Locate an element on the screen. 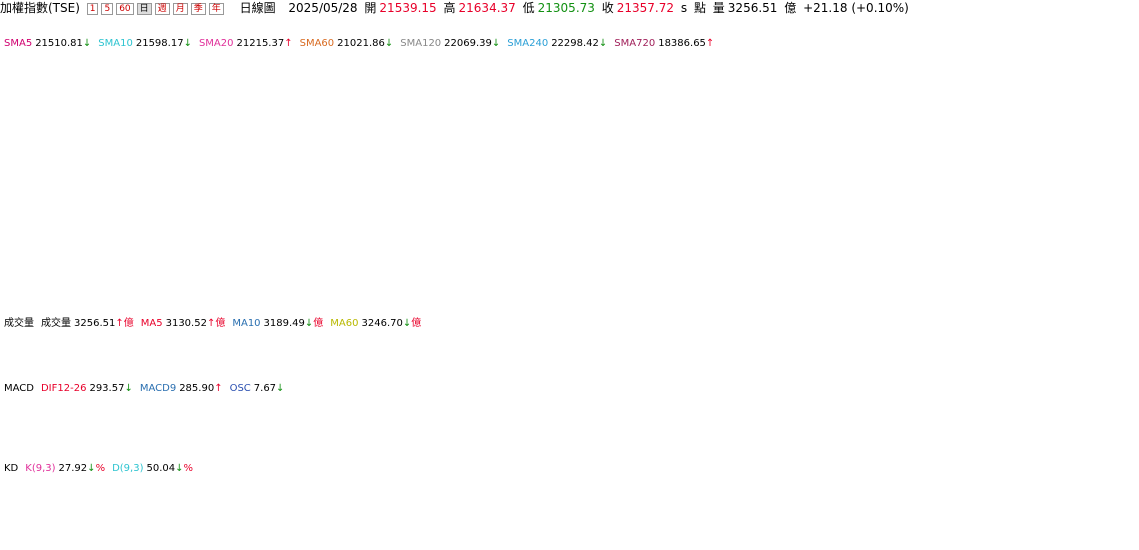  macd-legend-item-2: OSC 7.67↓ is located at coordinates (257, 388).